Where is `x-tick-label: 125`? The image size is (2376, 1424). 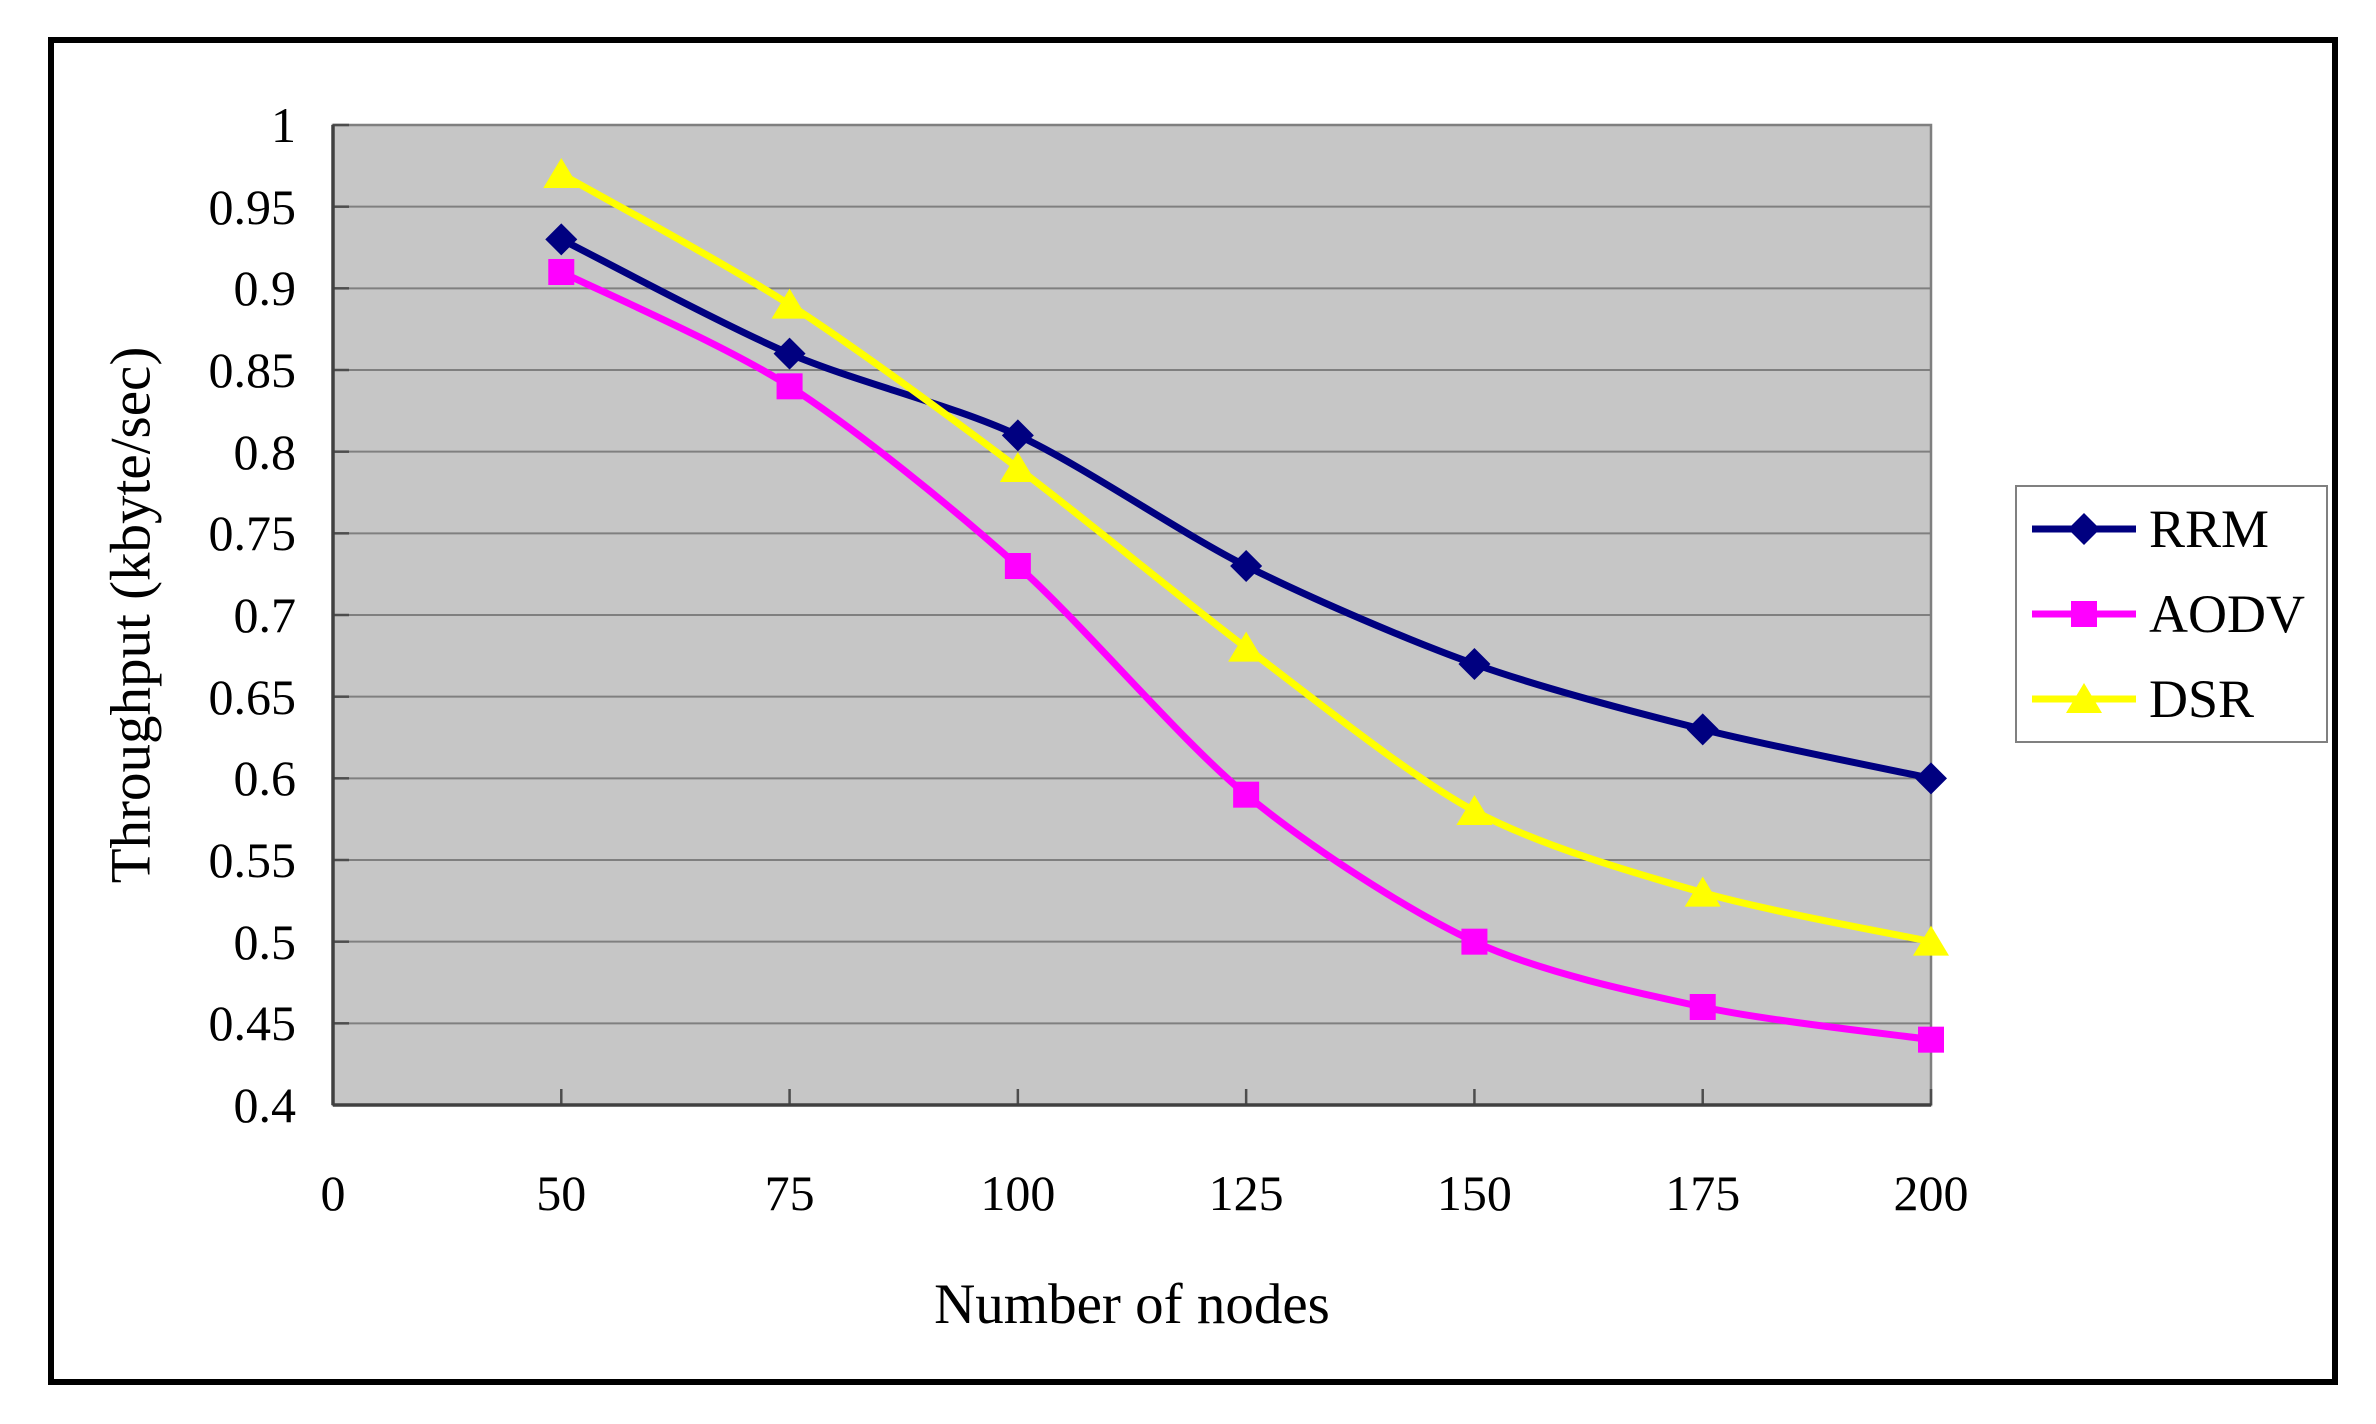
x-tick-label: 125 is located at coordinates (1246, 1193).